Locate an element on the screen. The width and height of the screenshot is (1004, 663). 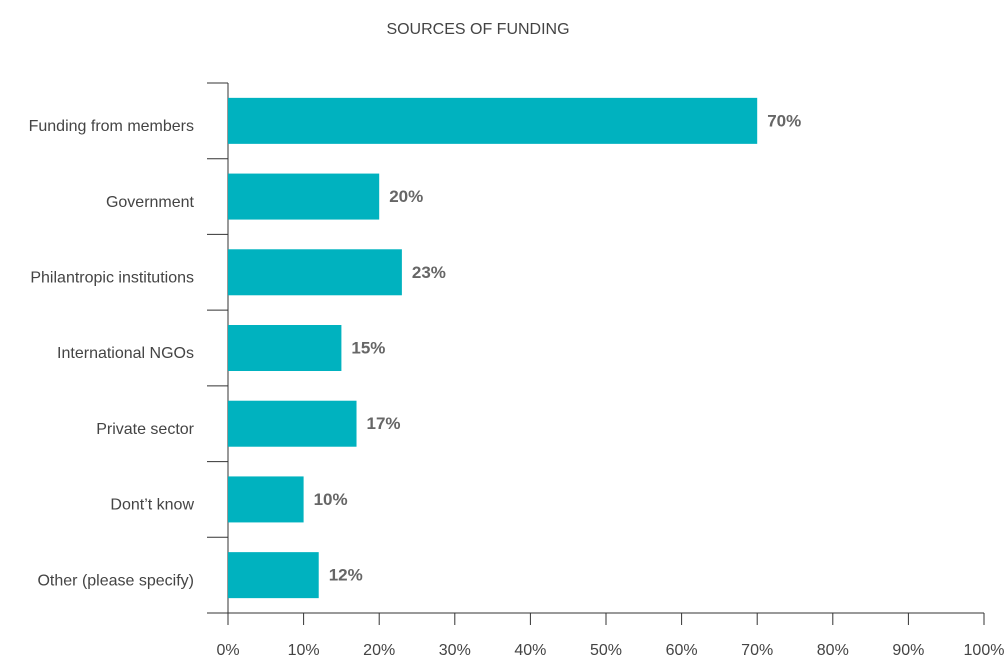
value-label: 70% is located at coordinates (784, 120).